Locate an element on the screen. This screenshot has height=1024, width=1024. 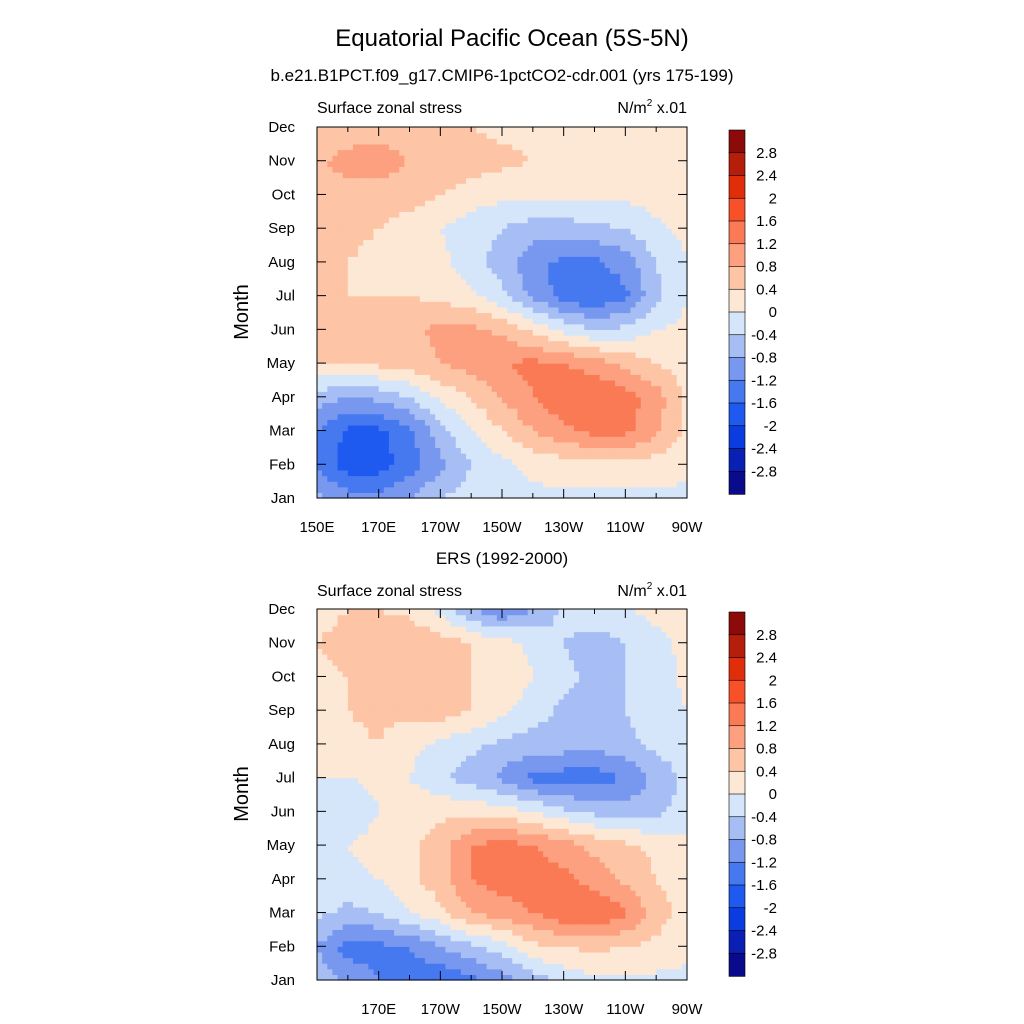
colorbar-label: 1.6 is located at coordinates (766, 221).